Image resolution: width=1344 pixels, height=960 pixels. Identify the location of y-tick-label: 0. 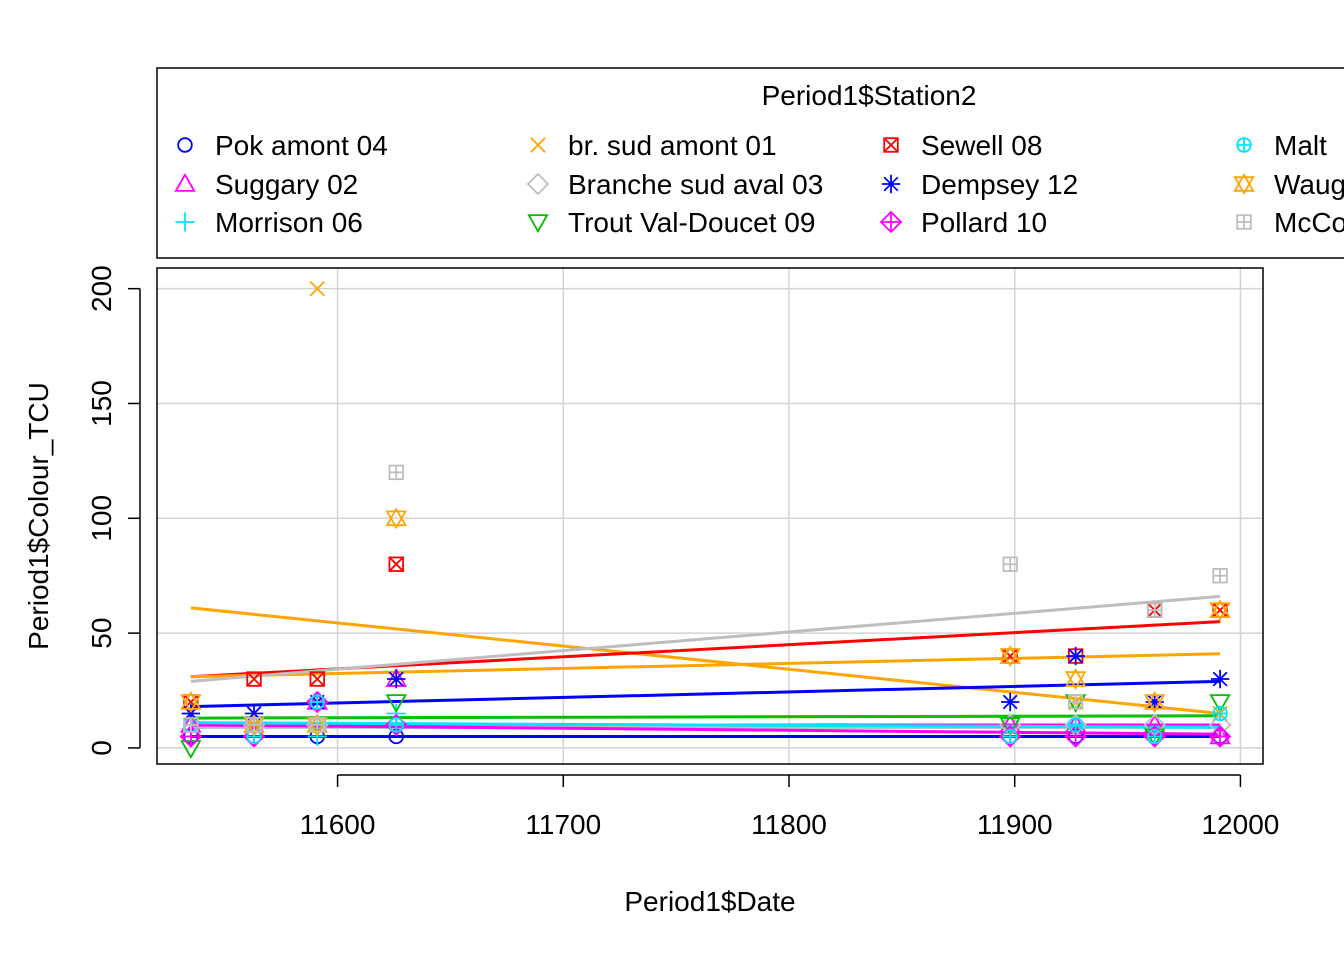
(101, 748).